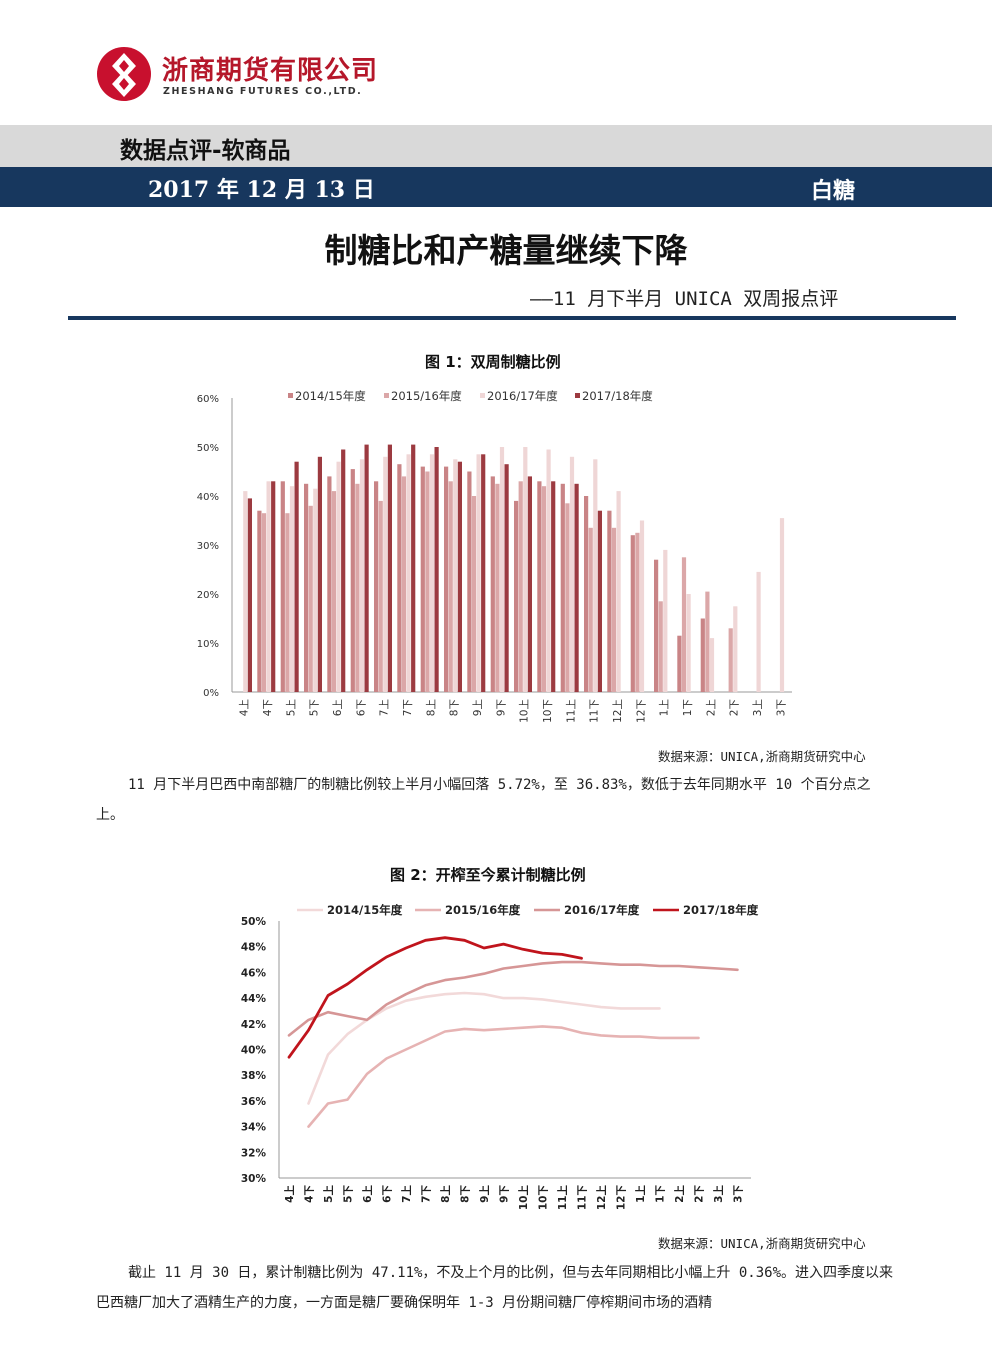  I want to click on commodity-label: 白糖, so click(833, 191).